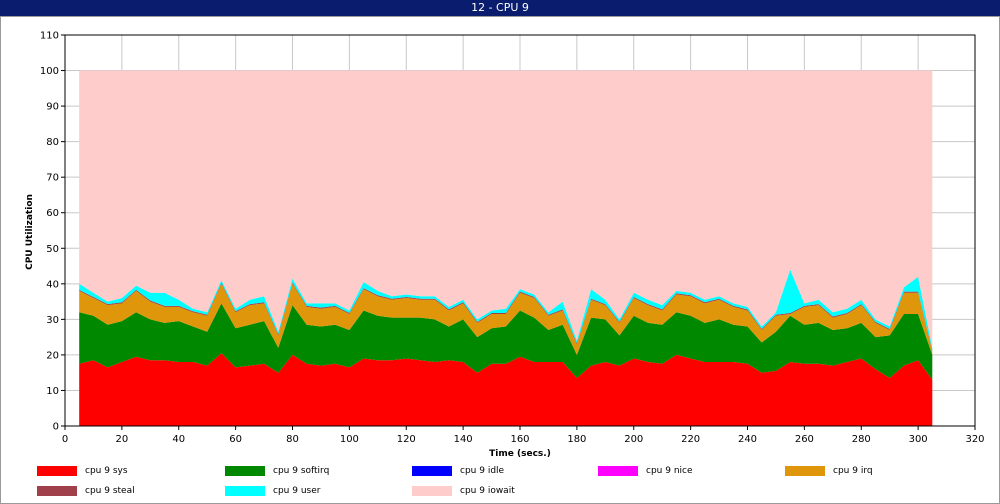 The image size is (1000, 504). Describe the element at coordinates (272, 493) in the screenshot. I see `legend-item-cpu-9-user: cpu 9 user` at that location.